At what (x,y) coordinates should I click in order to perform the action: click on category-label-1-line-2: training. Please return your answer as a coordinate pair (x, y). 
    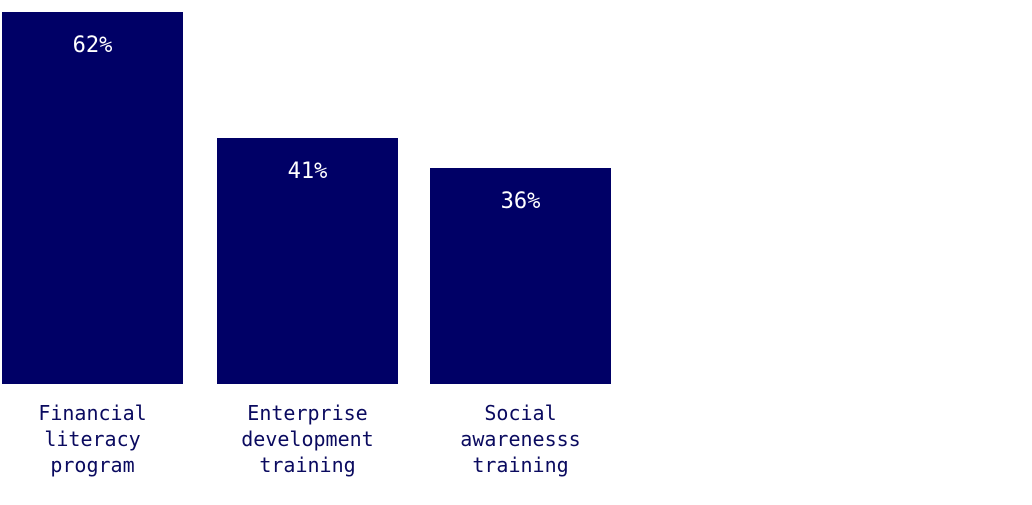
    Looking at the image, I should click on (307, 465).